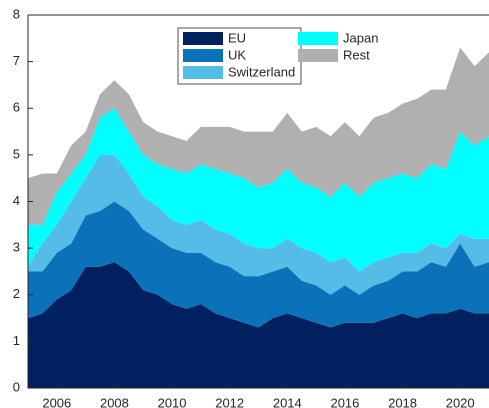  I want to click on y-tick-label: 1, so click(16, 340).